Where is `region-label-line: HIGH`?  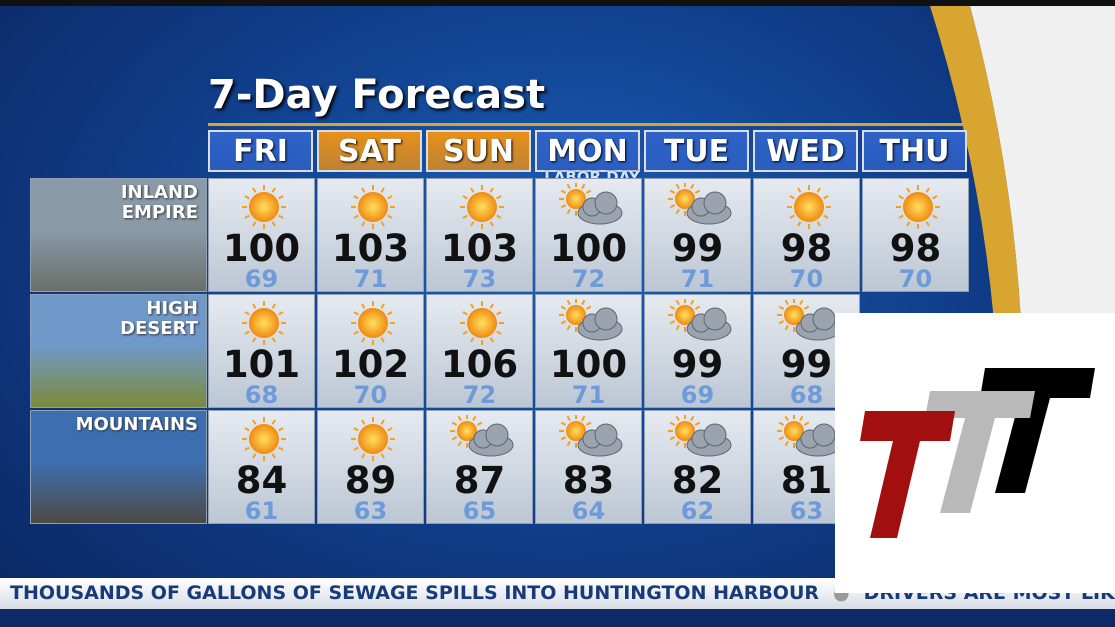
region-label-line: HIGH is located at coordinates (172, 308).